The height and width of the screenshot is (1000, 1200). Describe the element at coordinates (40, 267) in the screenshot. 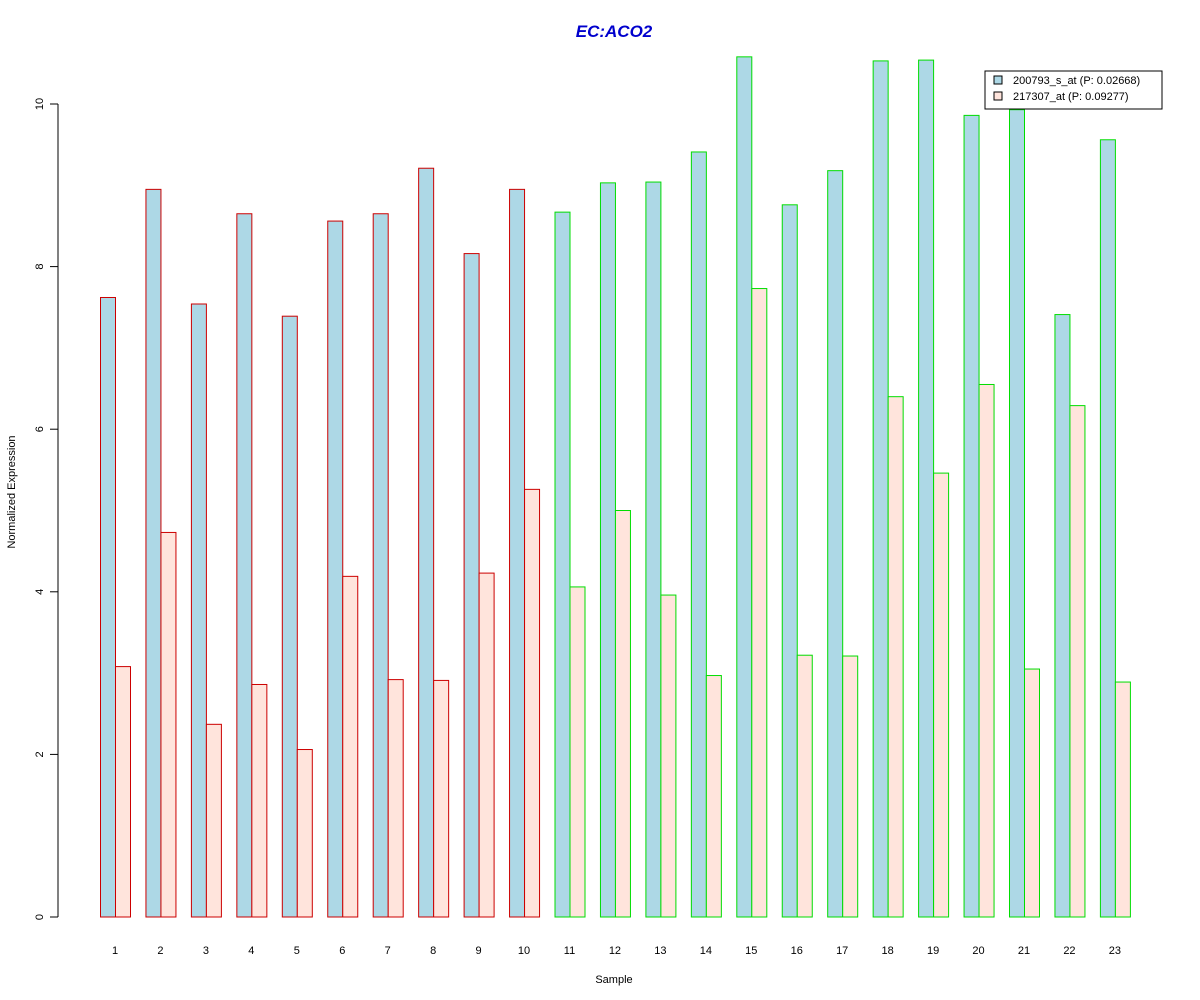

I see `y-tick-label: 8` at that location.